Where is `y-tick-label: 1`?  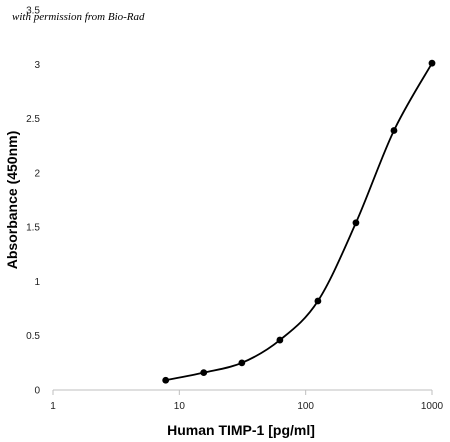 y-tick-label: 1 is located at coordinates (37, 282).